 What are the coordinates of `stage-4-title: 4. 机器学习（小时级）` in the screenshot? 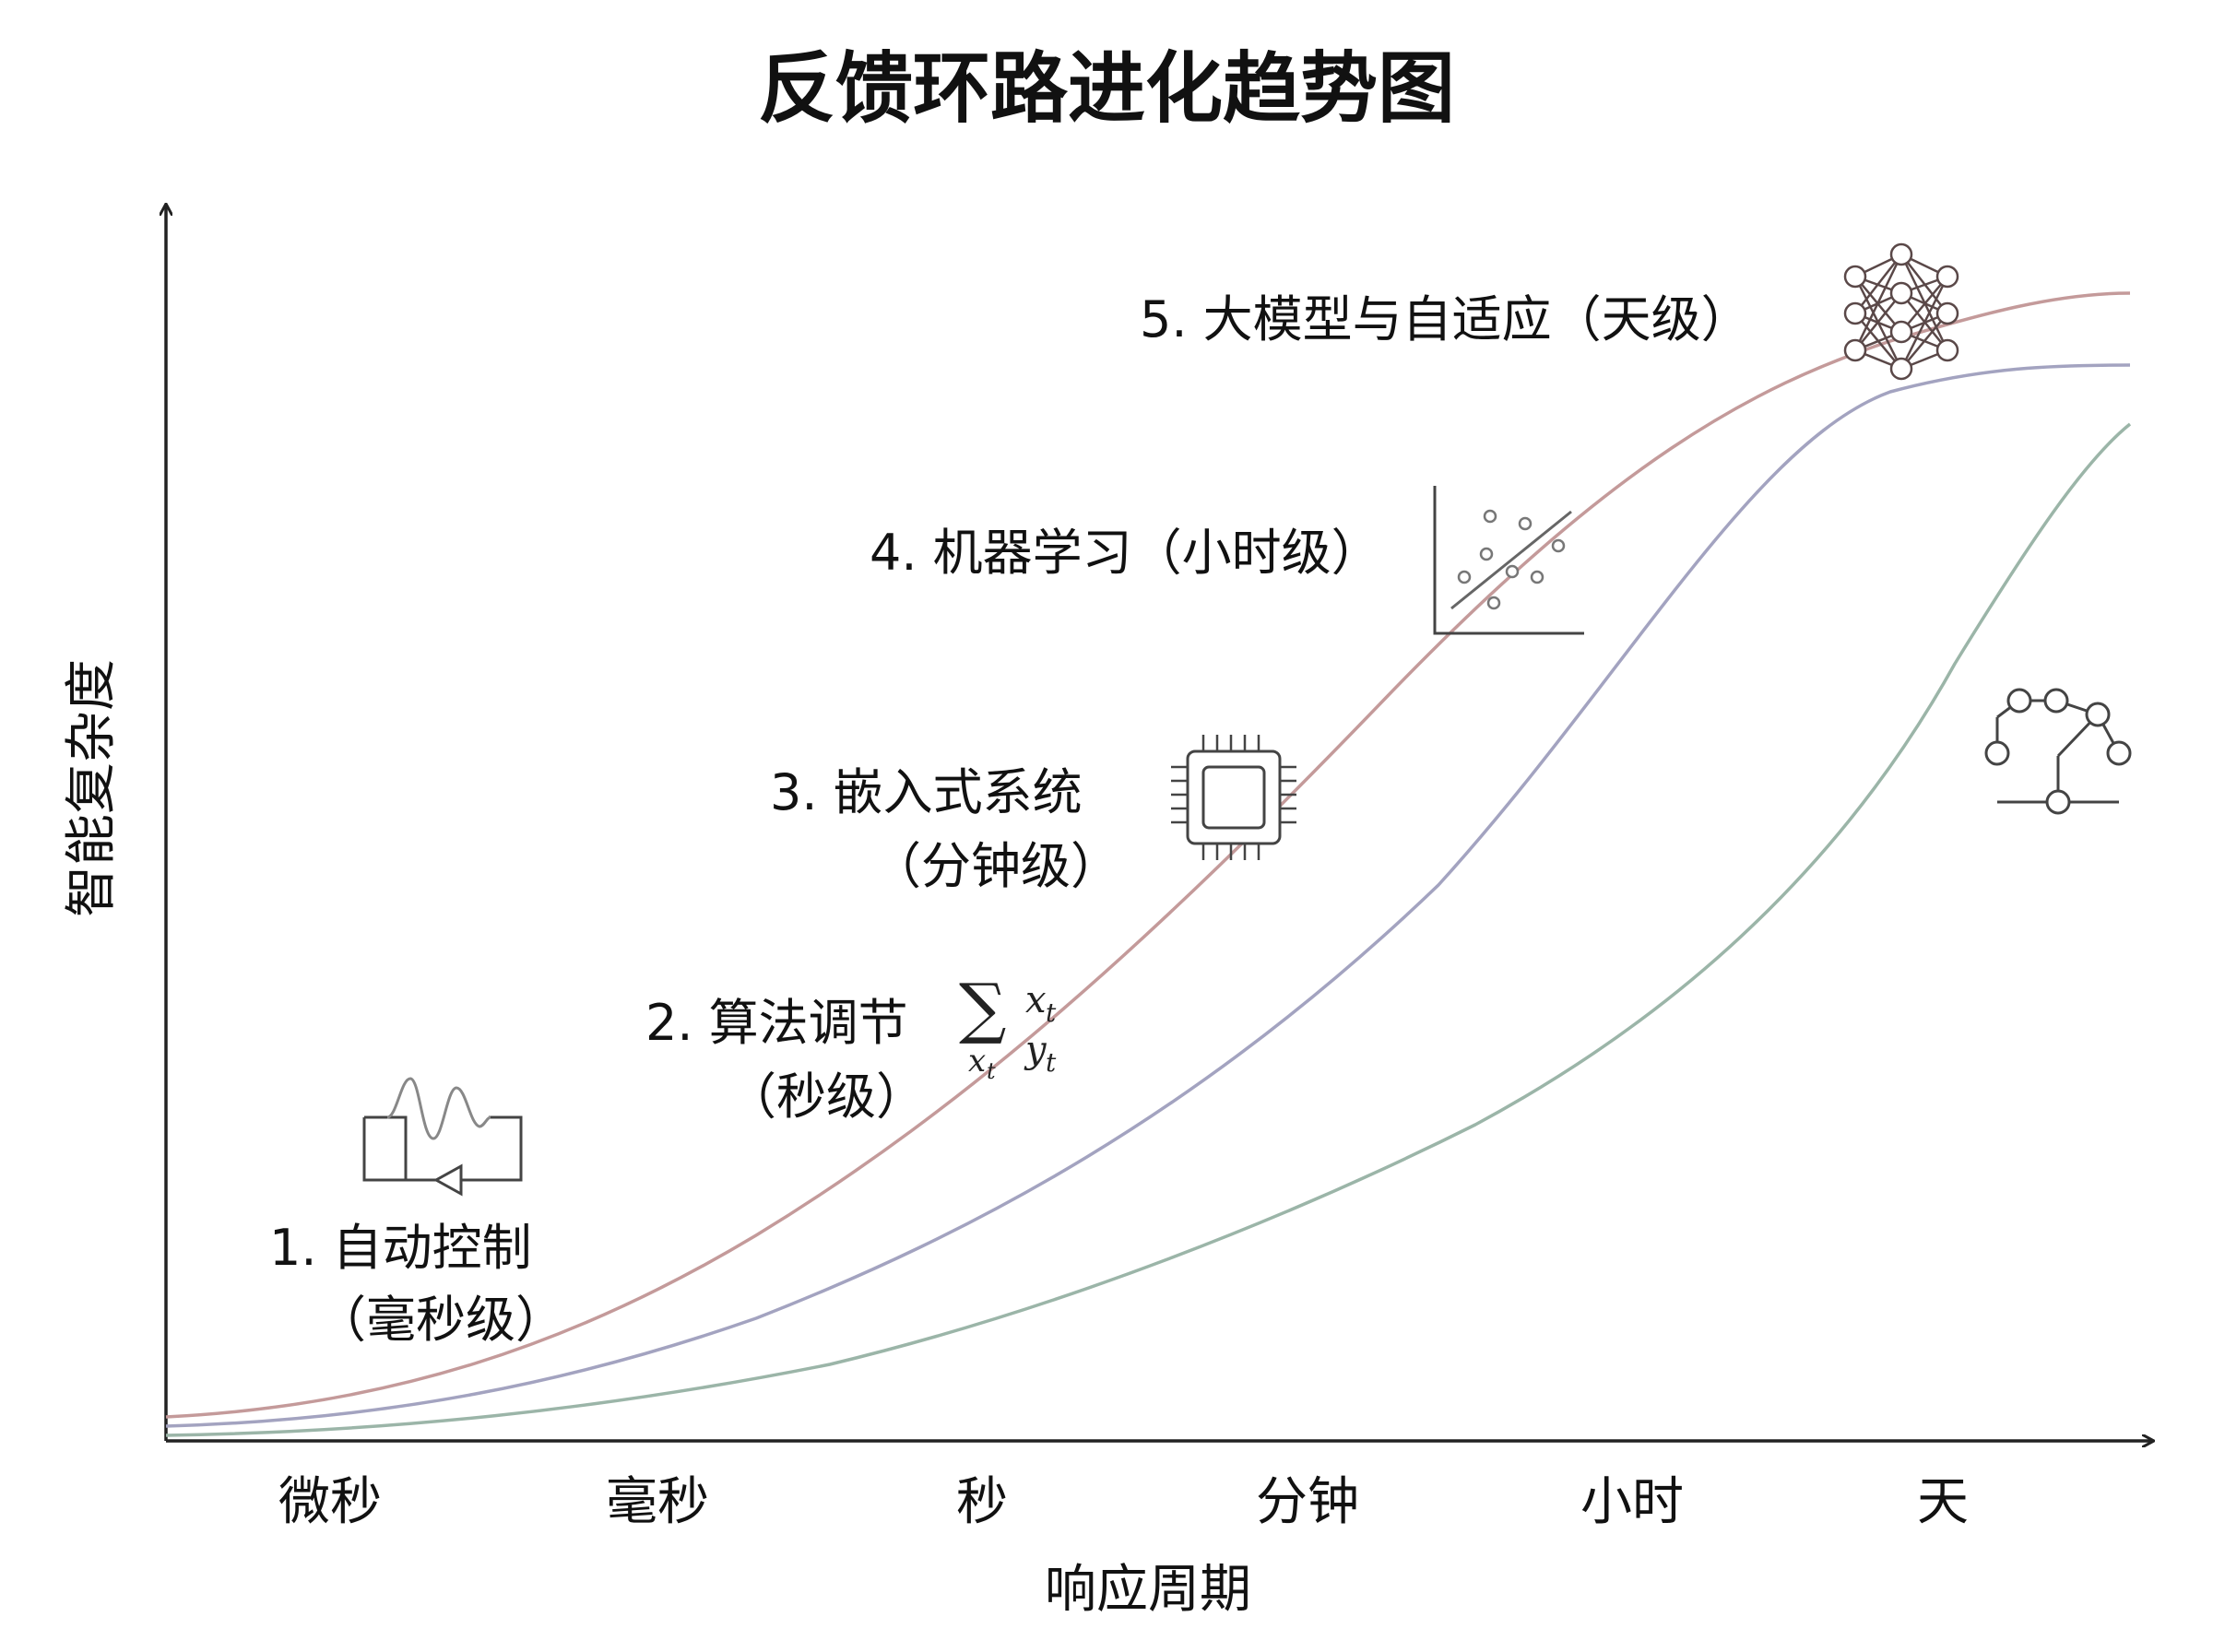 It's located at (1125, 553).